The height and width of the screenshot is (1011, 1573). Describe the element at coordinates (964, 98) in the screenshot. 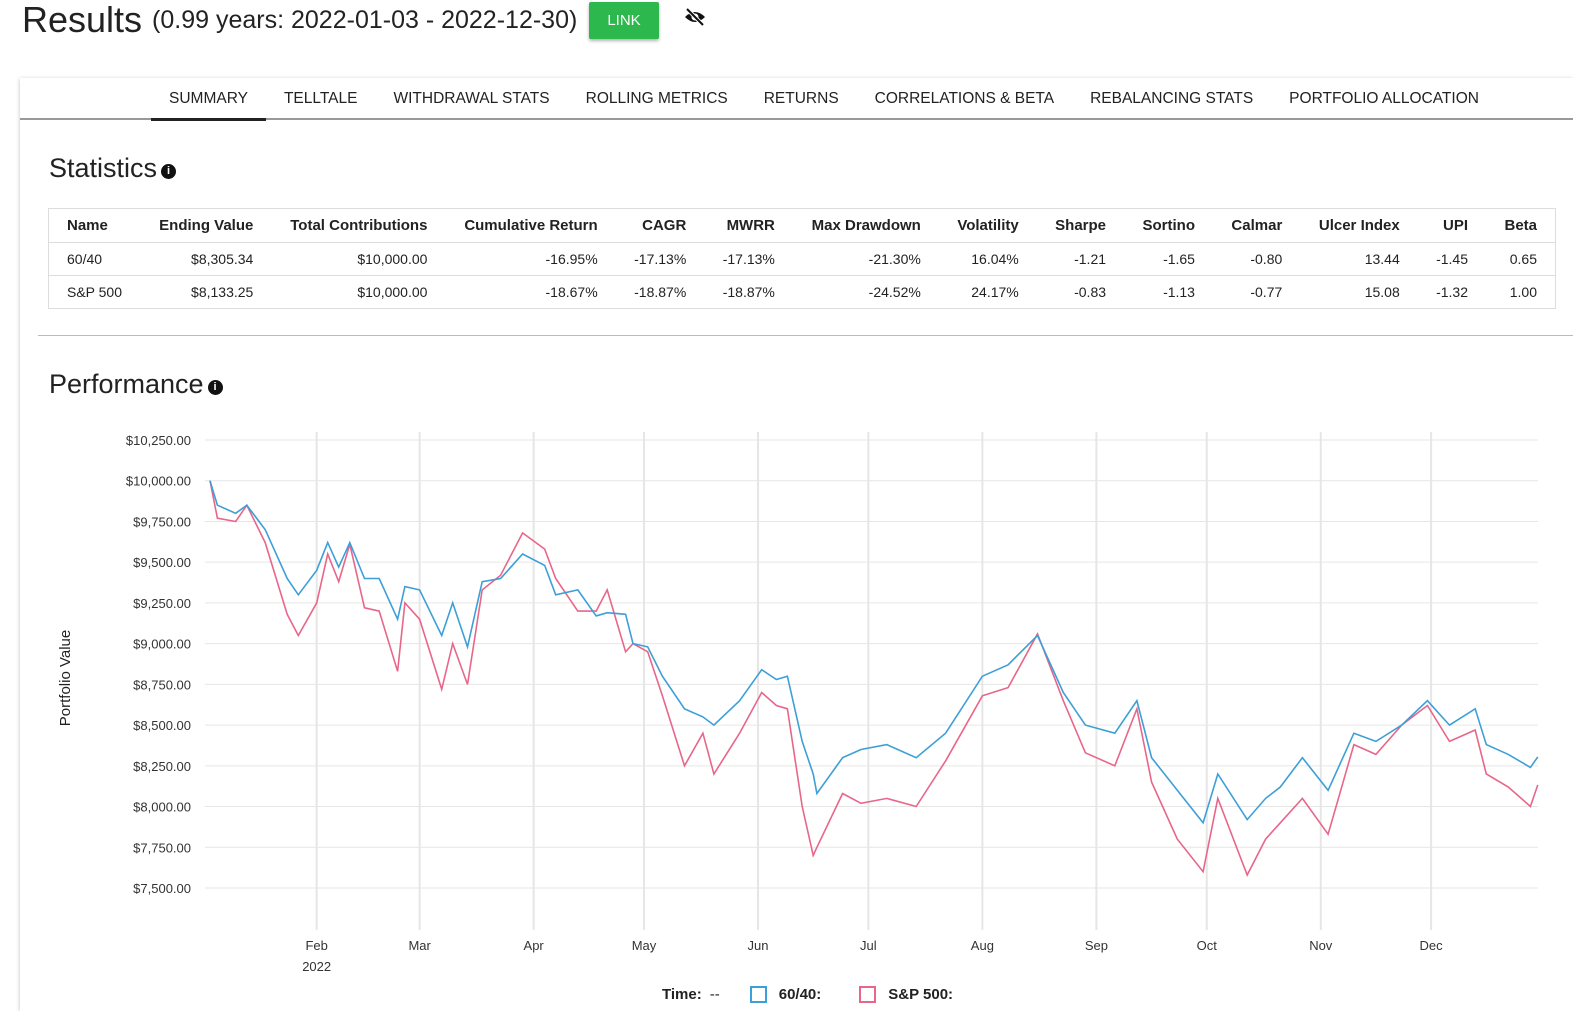

I see `tab-correlations-beta: CORRELATIONS & BETA` at that location.